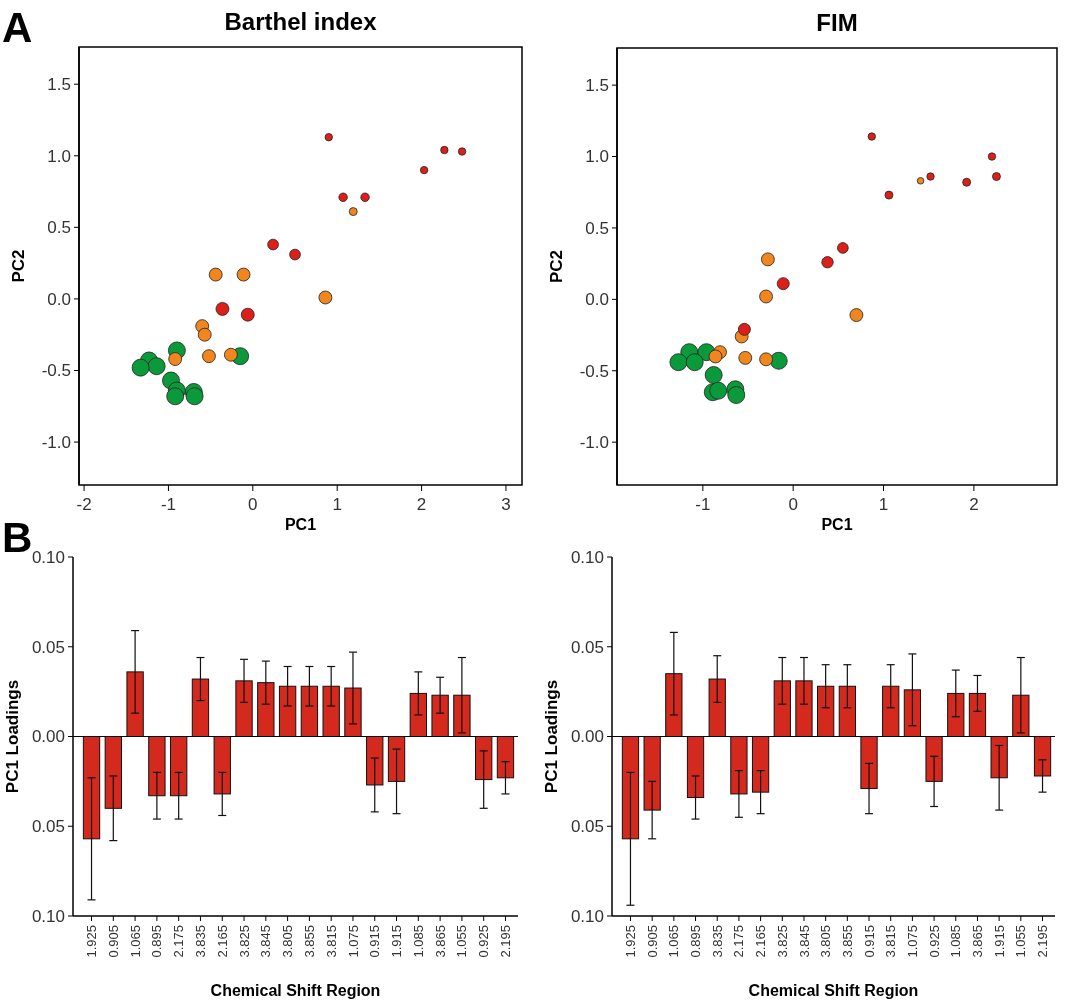 Image resolution: width=1065 pixels, height=1001 pixels. Describe the element at coordinates (17, 537) in the screenshot. I see `text: B` at that location.